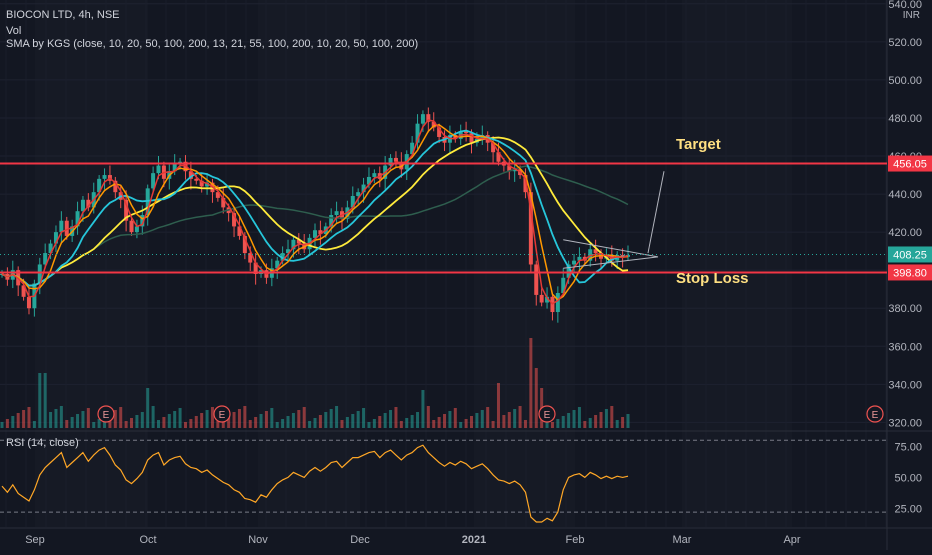  What do you see at coordinates (905, 195) in the screenshot?
I see `price-tick-label: 440.00` at bounding box center [905, 195].